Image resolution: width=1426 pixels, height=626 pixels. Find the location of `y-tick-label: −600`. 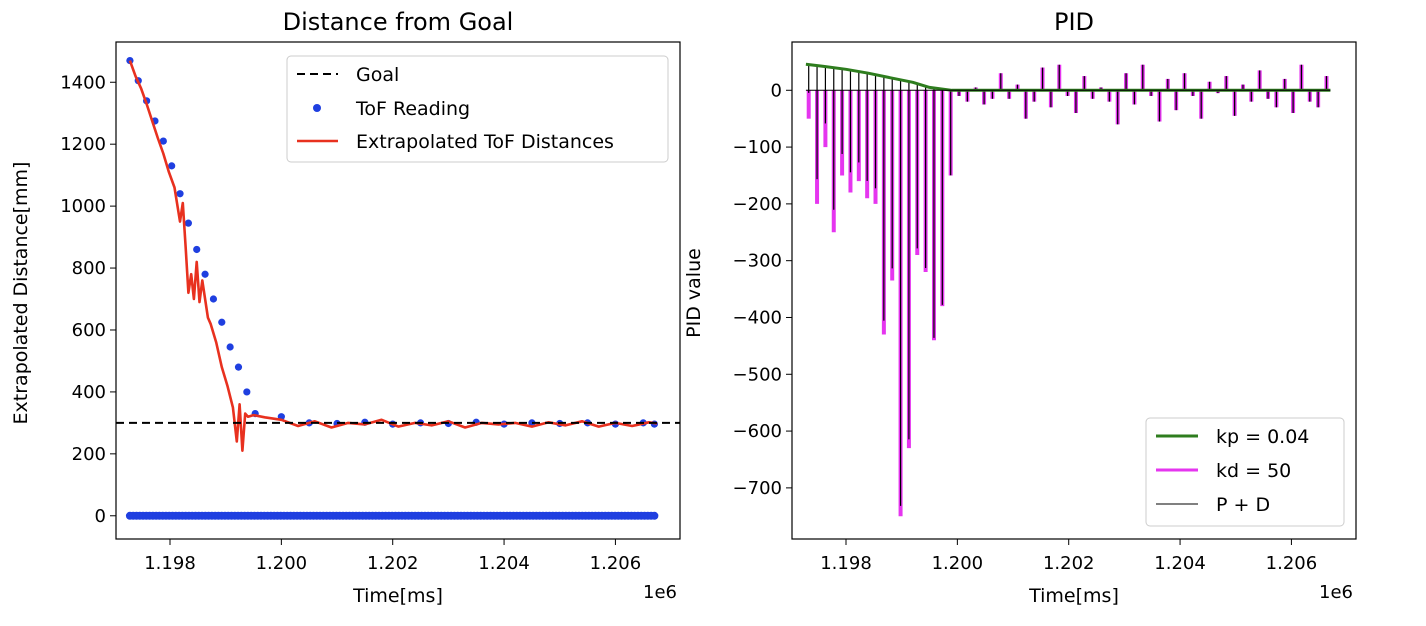

y-tick-label: −600 is located at coordinates (757, 431).